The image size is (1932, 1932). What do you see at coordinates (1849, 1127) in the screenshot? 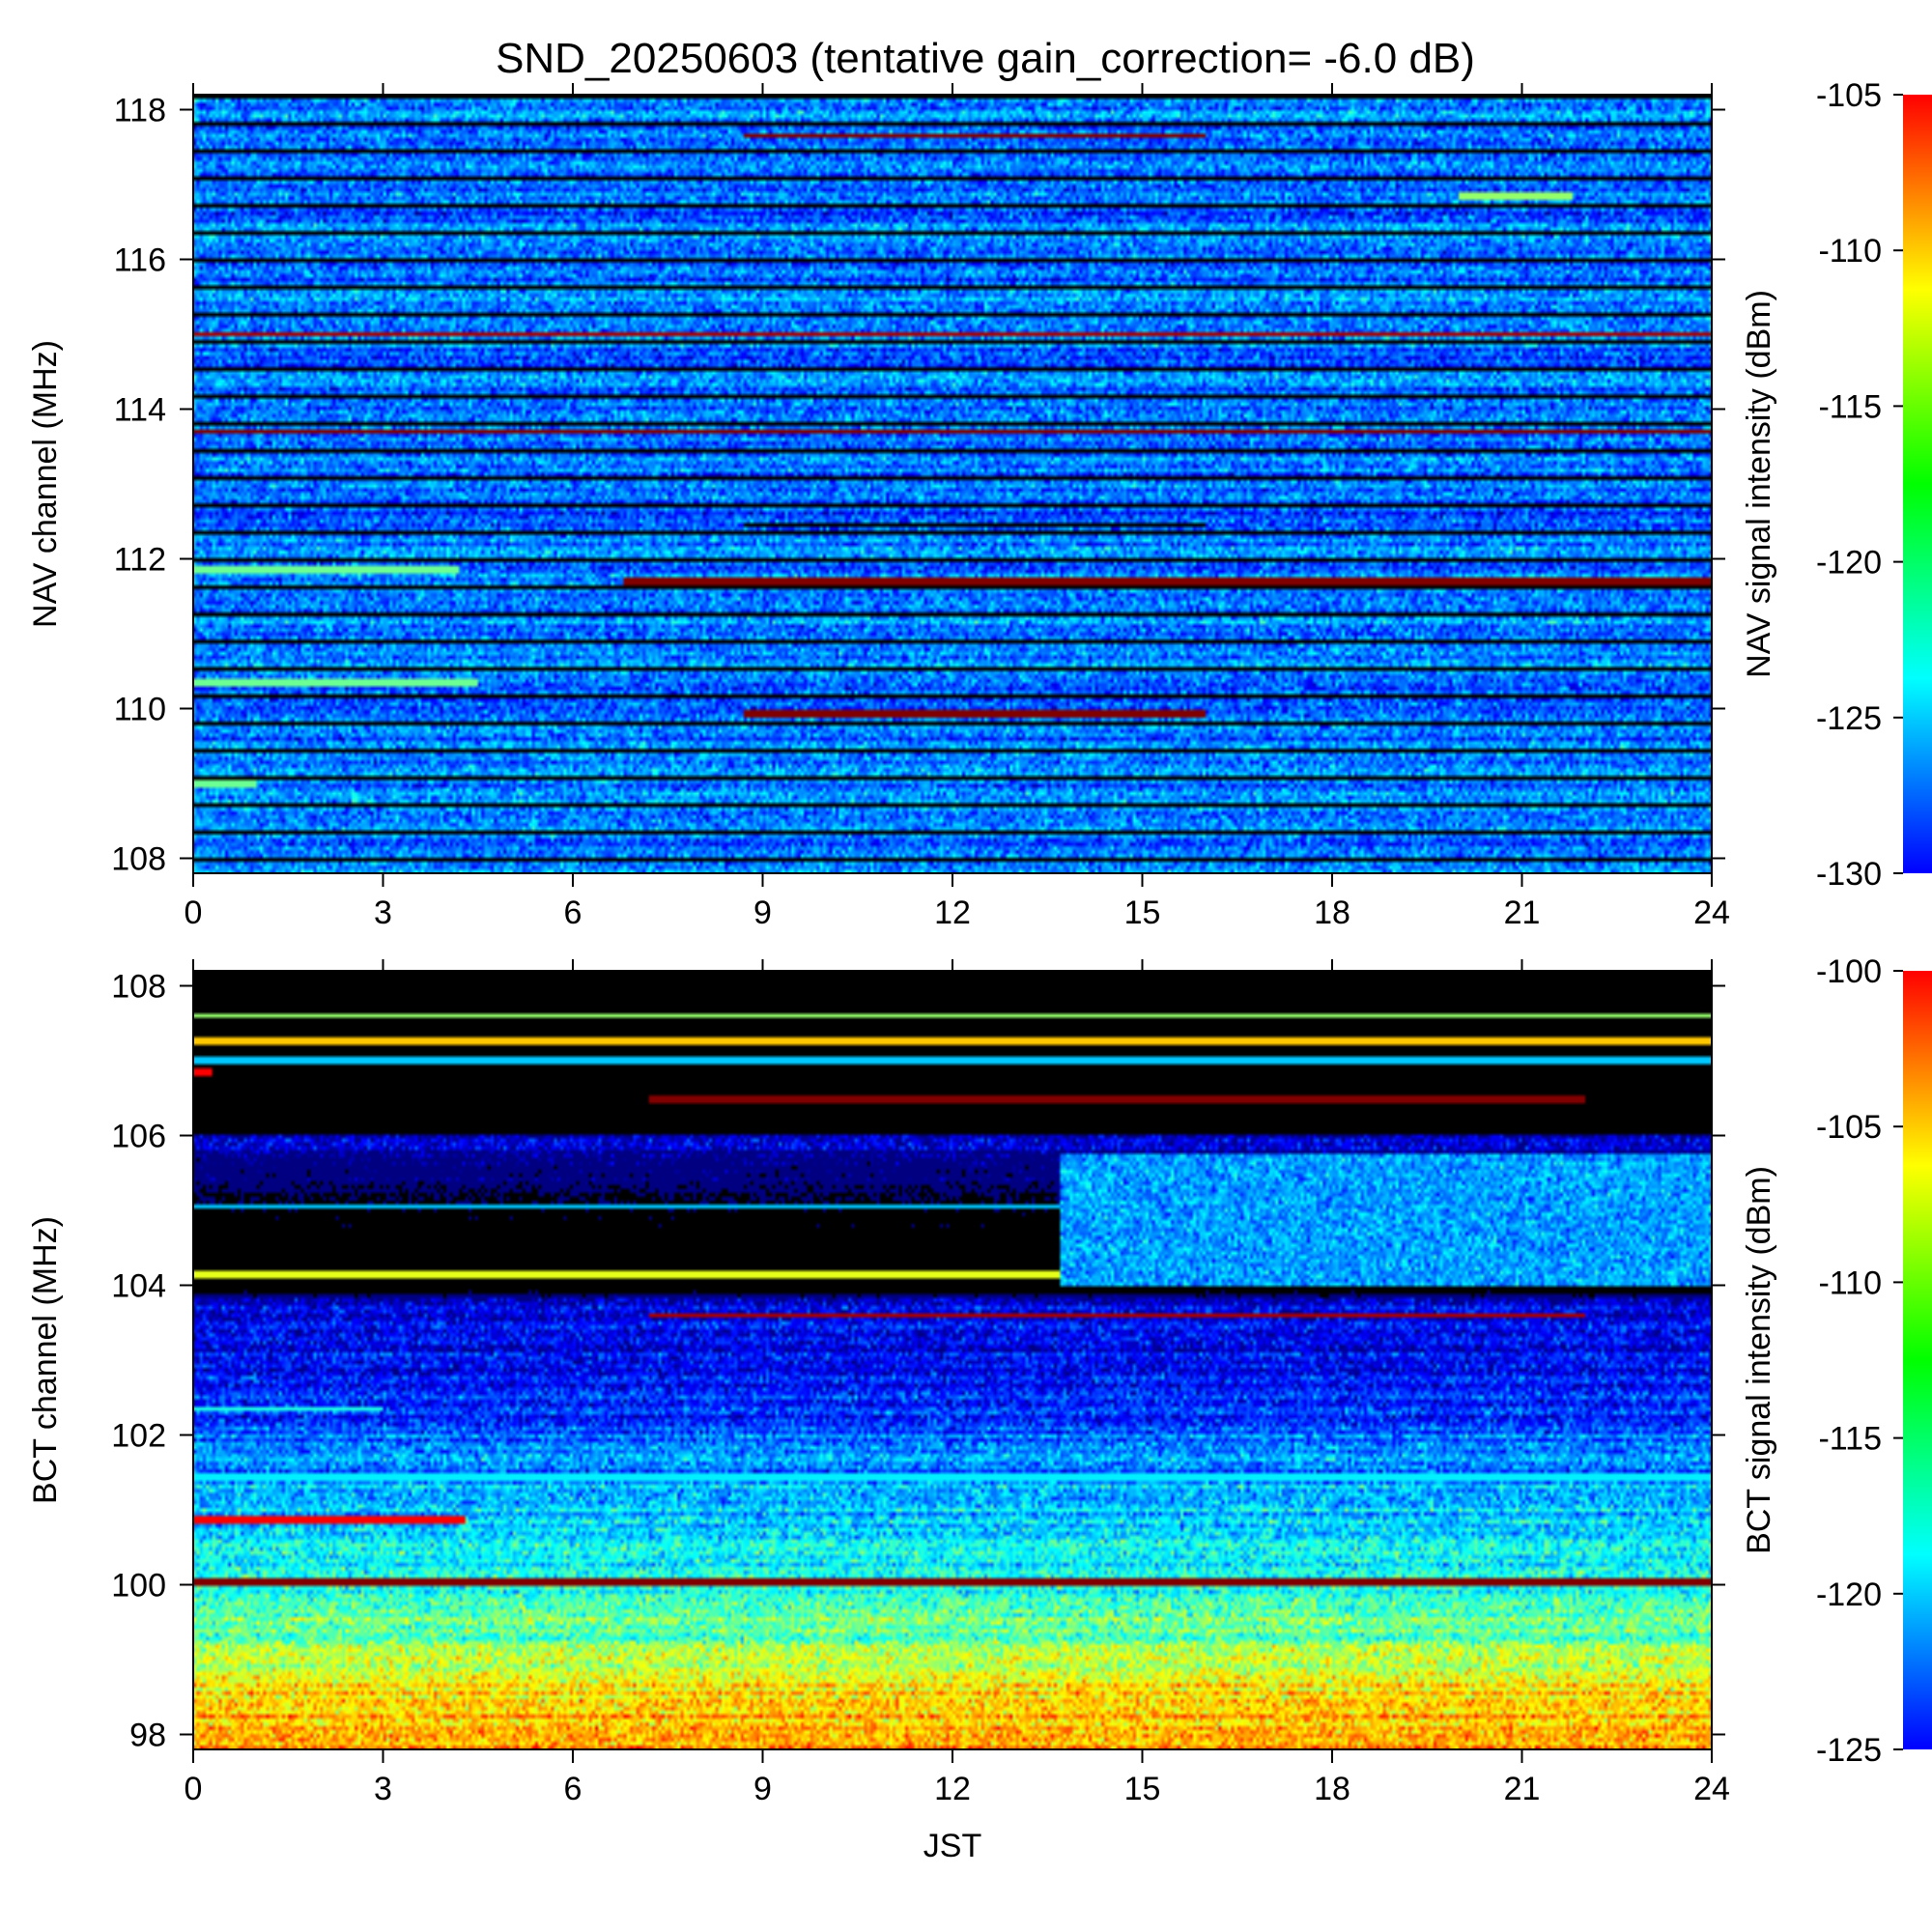
I see `bct-colorbar-tick-label: -105` at bounding box center [1849, 1127].